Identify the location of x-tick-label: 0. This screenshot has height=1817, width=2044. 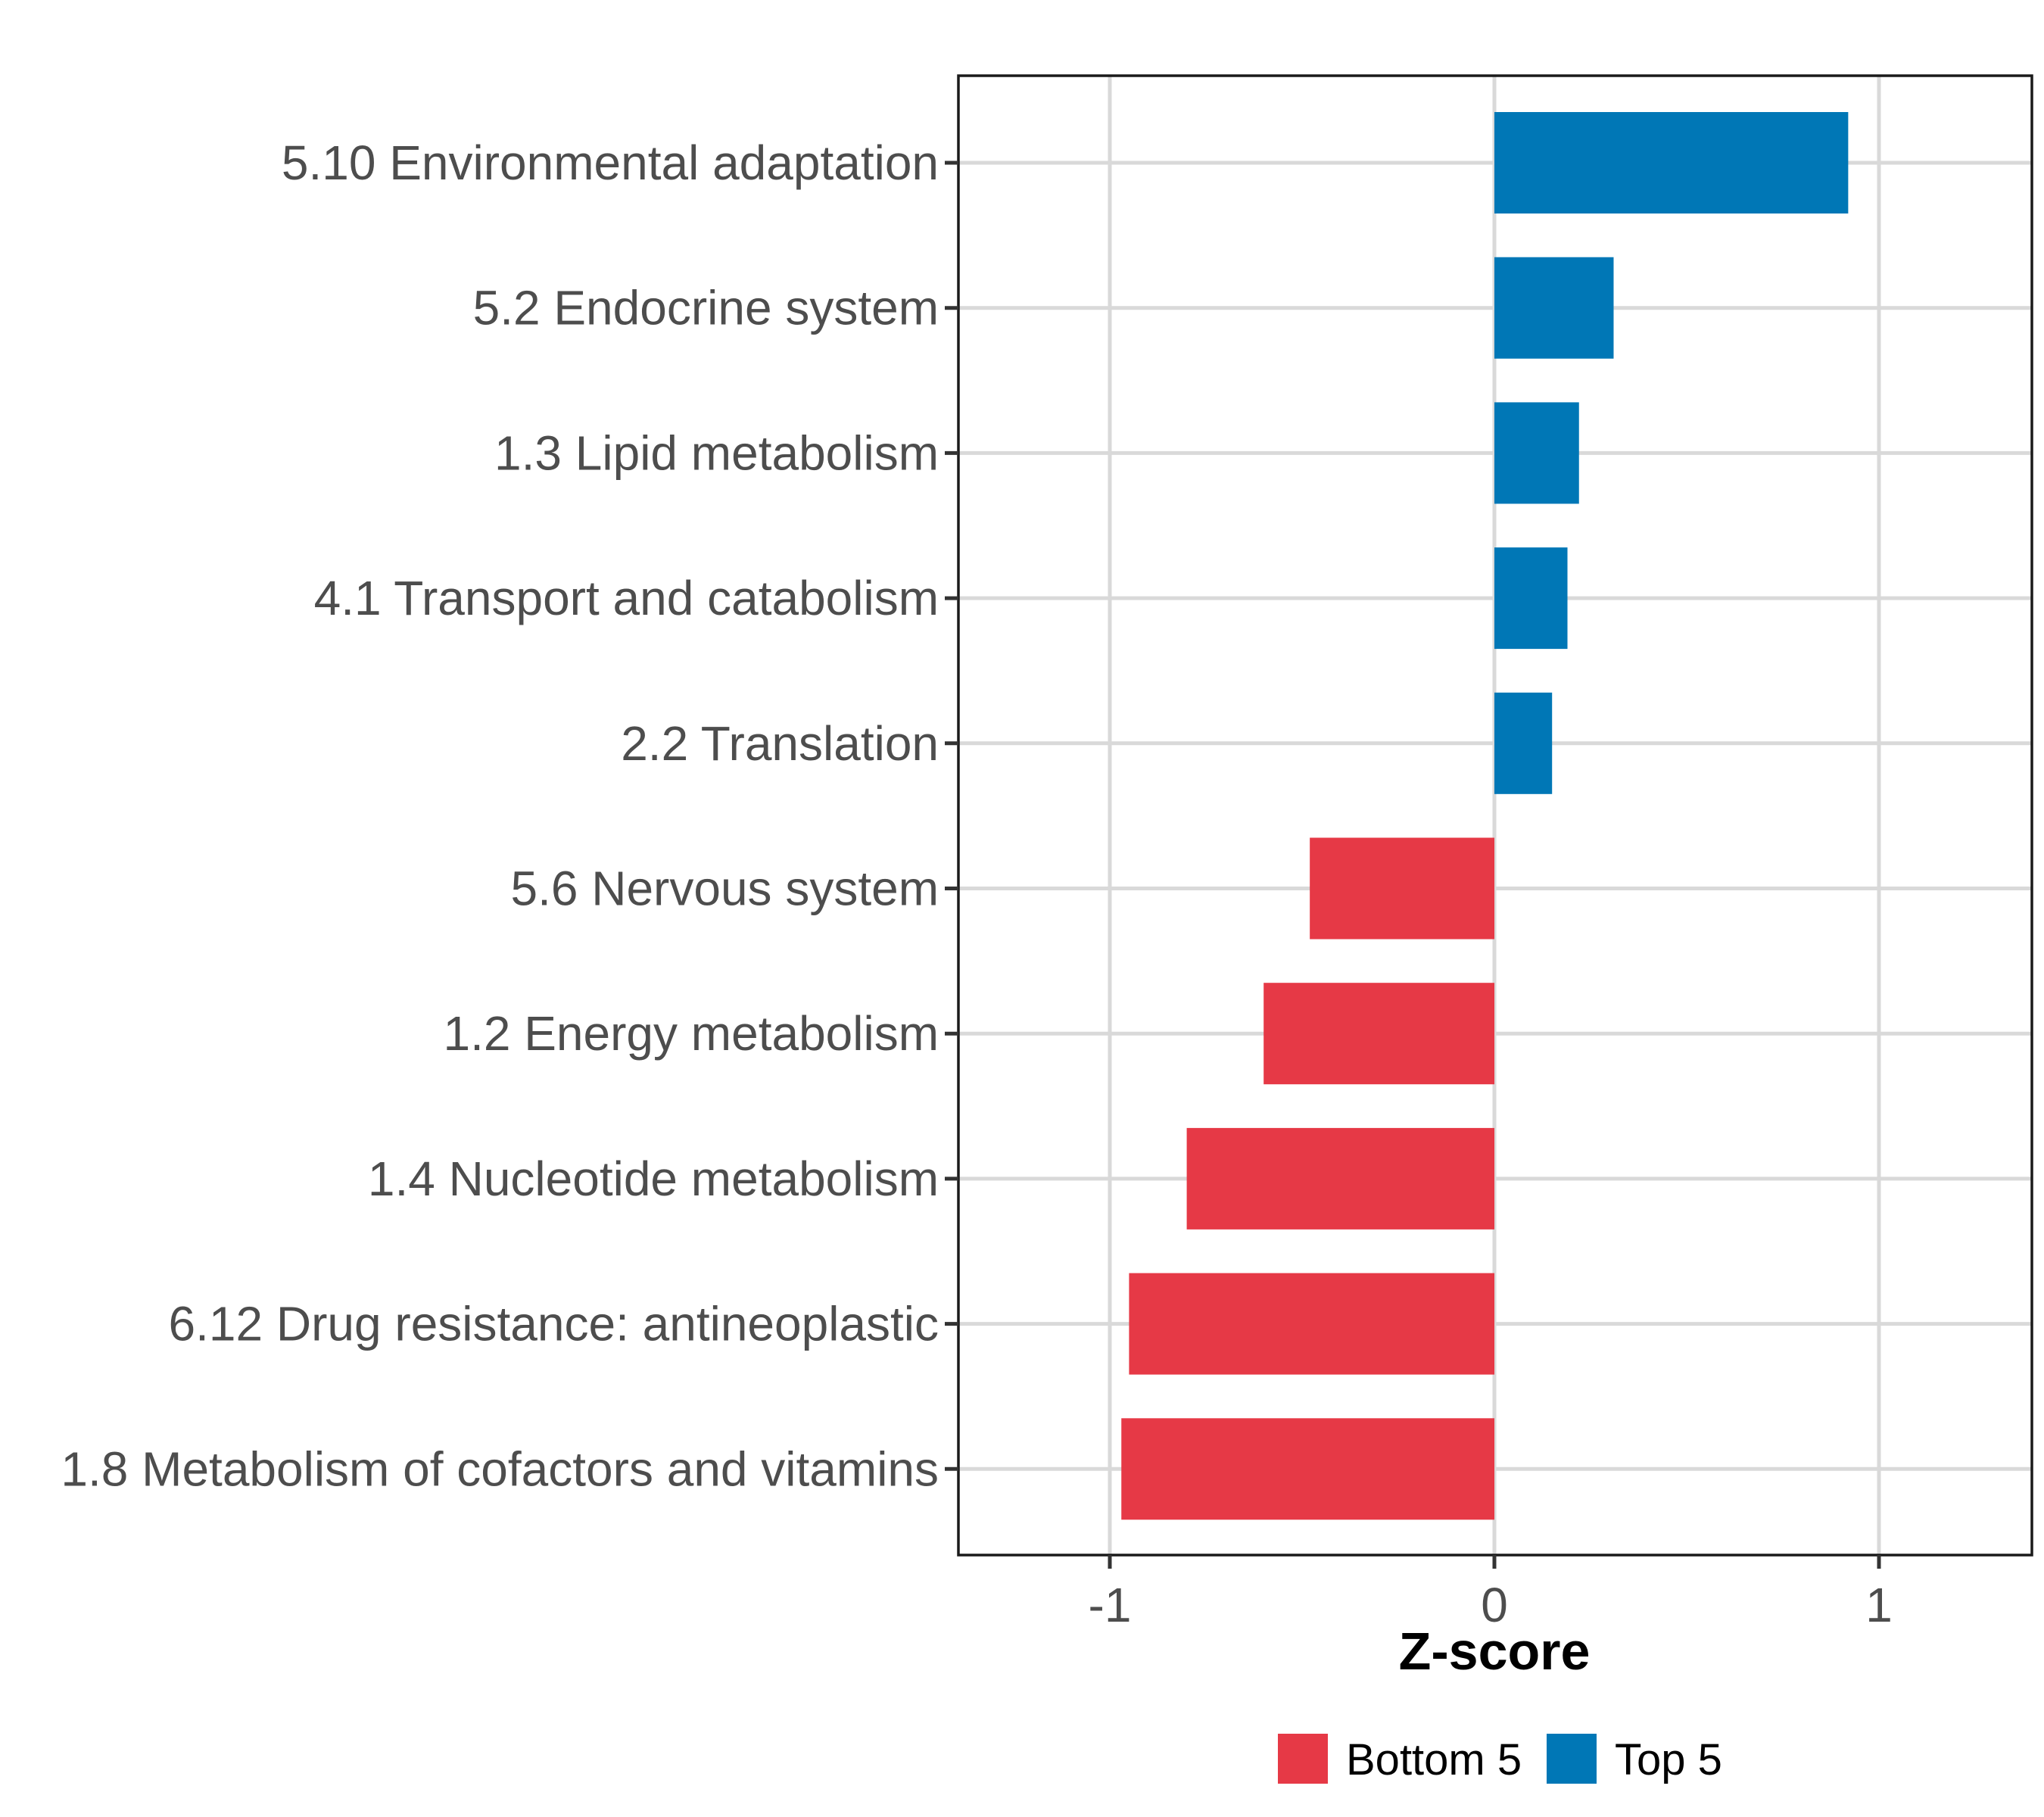
(1494, 1605).